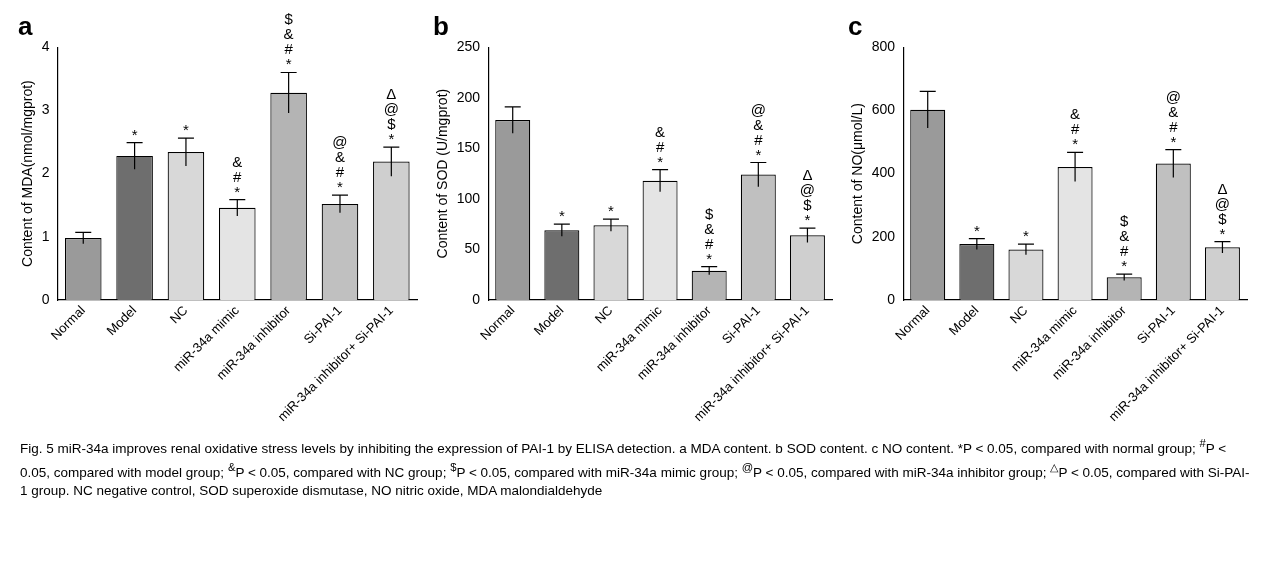 Image resolution: width=1284 pixels, height=588 pixels. I want to click on chart-title: a, so click(25, 25).